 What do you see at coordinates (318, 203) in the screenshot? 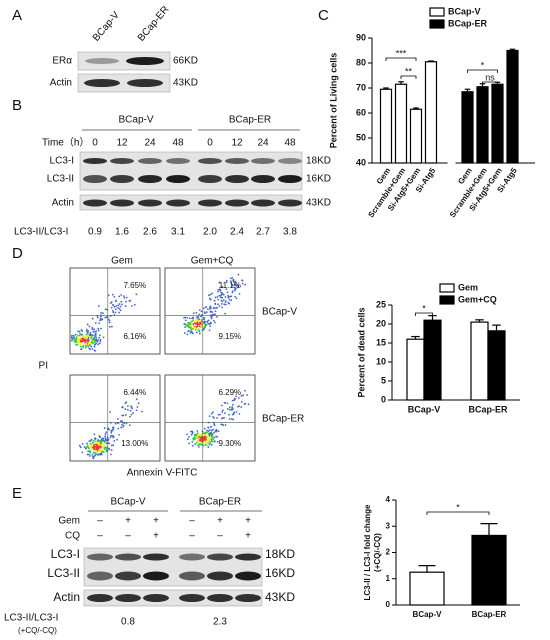
I see `size-label: 43KD` at bounding box center [318, 203].